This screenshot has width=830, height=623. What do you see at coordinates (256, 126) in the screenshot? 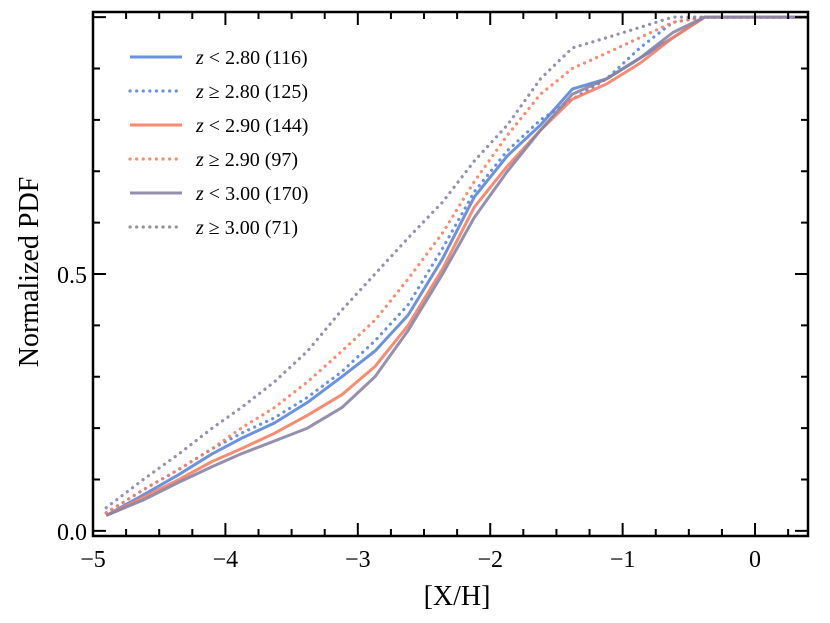
I see `legend-rest: < 2.90 (144)` at bounding box center [256, 126].